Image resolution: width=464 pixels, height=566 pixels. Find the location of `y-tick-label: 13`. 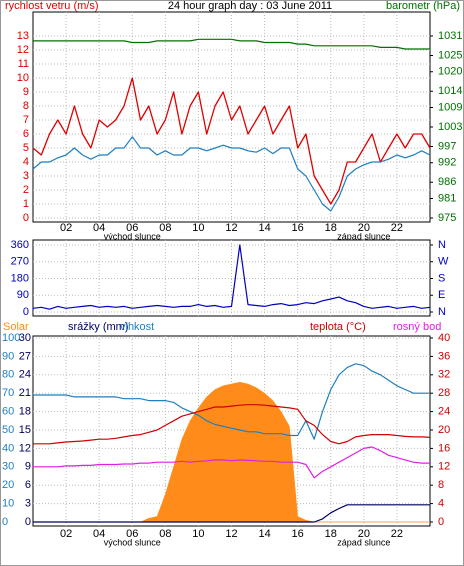

y-tick-label: 13 is located at coordinates (23, 36).